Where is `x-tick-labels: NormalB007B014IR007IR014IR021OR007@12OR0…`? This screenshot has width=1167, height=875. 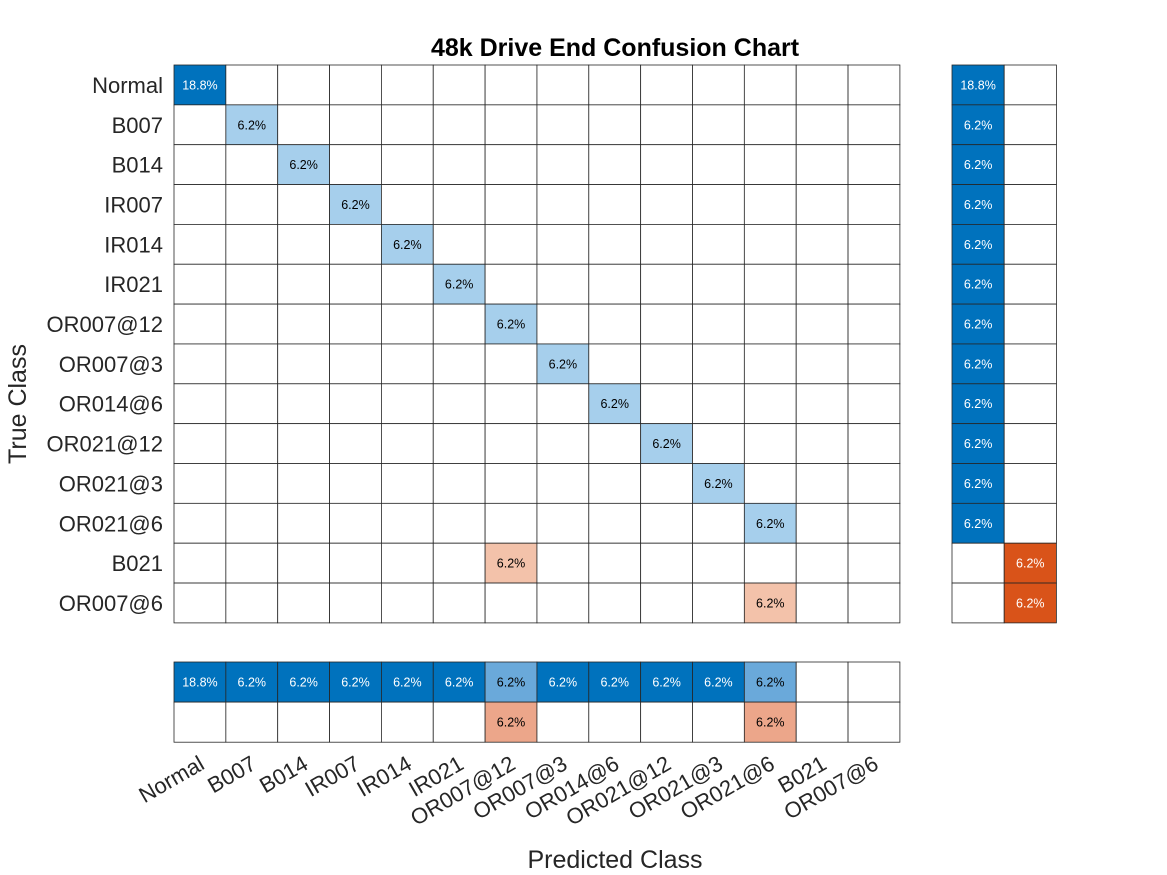 x-tick-labels: NormalB007B014IR007IR014IR021OR007@12OR0… is located at coordinates (509, 791).